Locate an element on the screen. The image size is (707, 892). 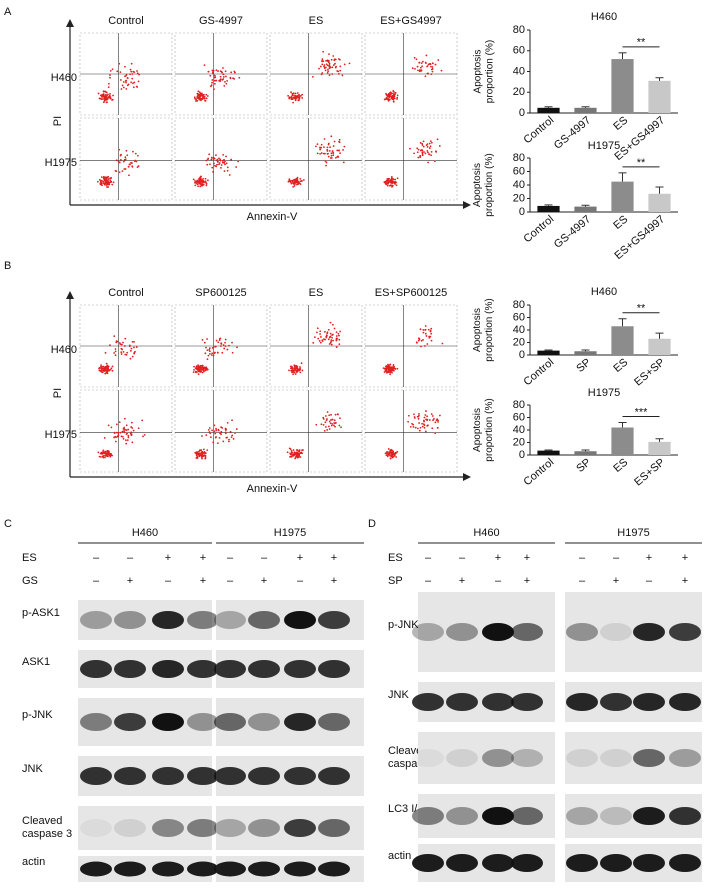
y-tick-label: 0 is located at coordinates (522, 113).